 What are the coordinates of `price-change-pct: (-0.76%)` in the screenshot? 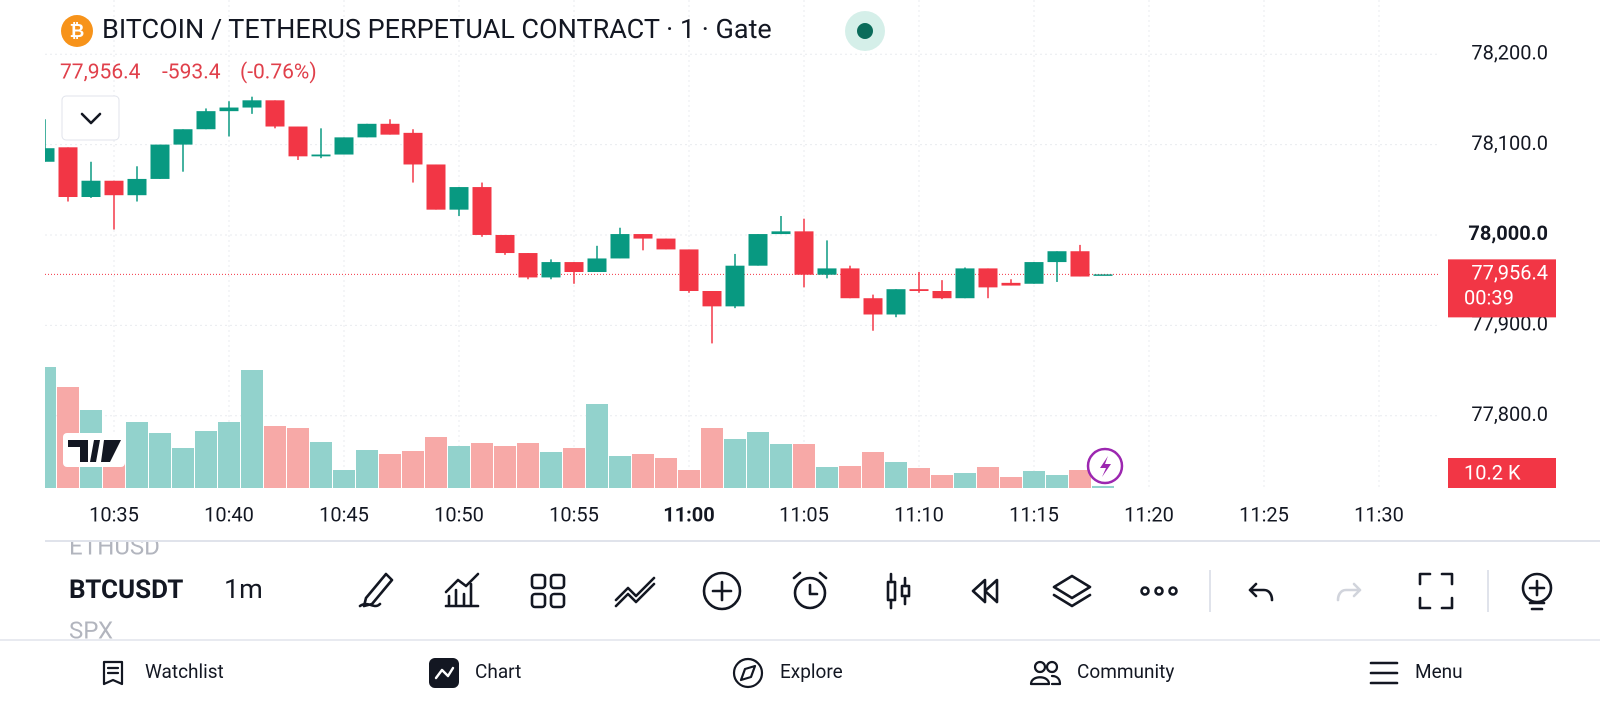 It's located at (278, 73).